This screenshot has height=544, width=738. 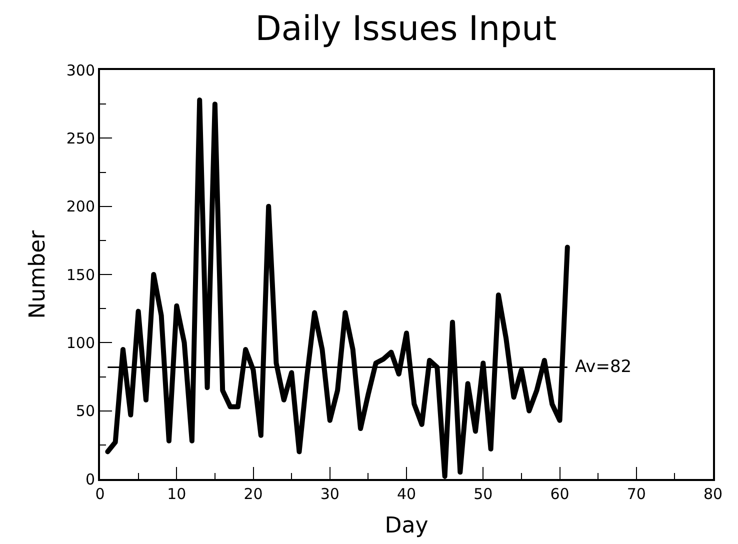 I want to click on y-tick-label: 250, so click(x=80, y=138).